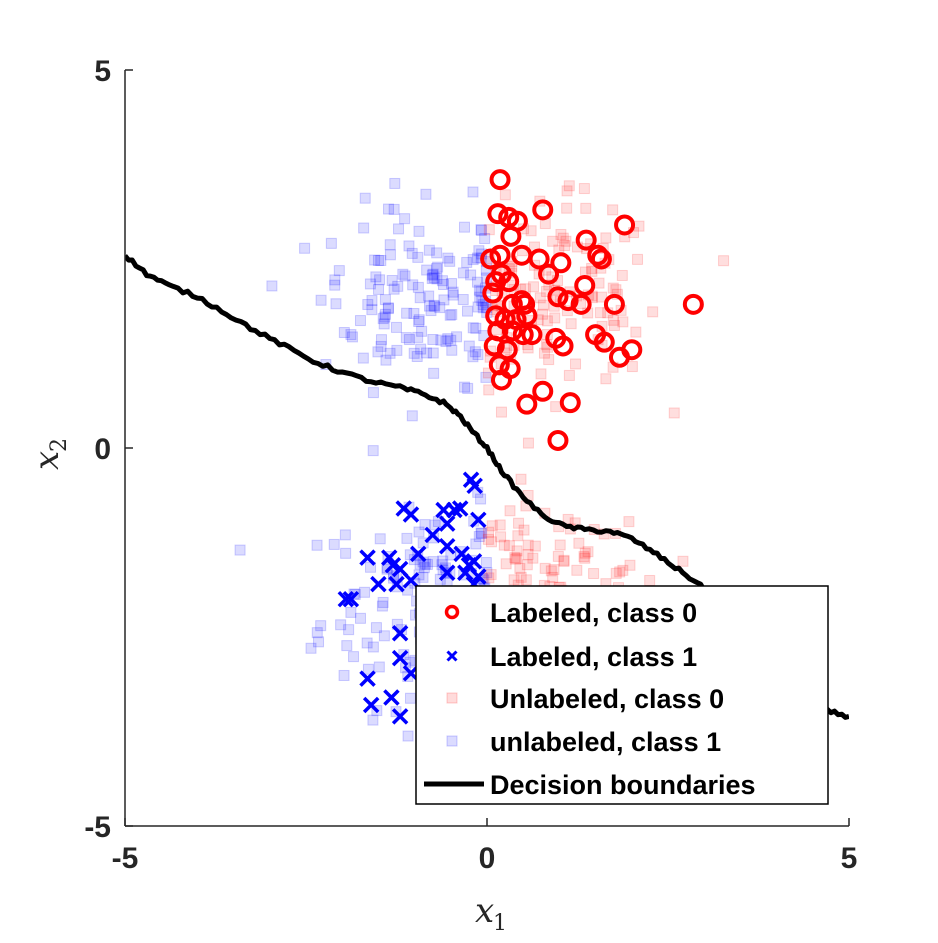  Describe the element at coordinates (125, 858) in the screenshot. I see `x-tick-label: -5` at that location.